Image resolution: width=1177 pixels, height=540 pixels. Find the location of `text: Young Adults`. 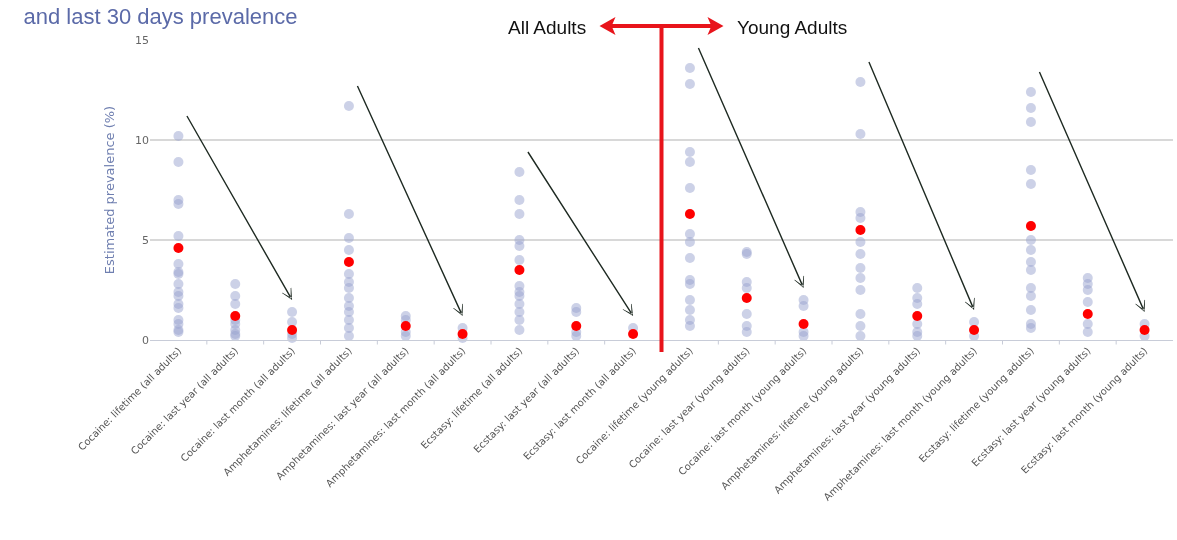

text: Young Adults is located at coordinates (792, 27).